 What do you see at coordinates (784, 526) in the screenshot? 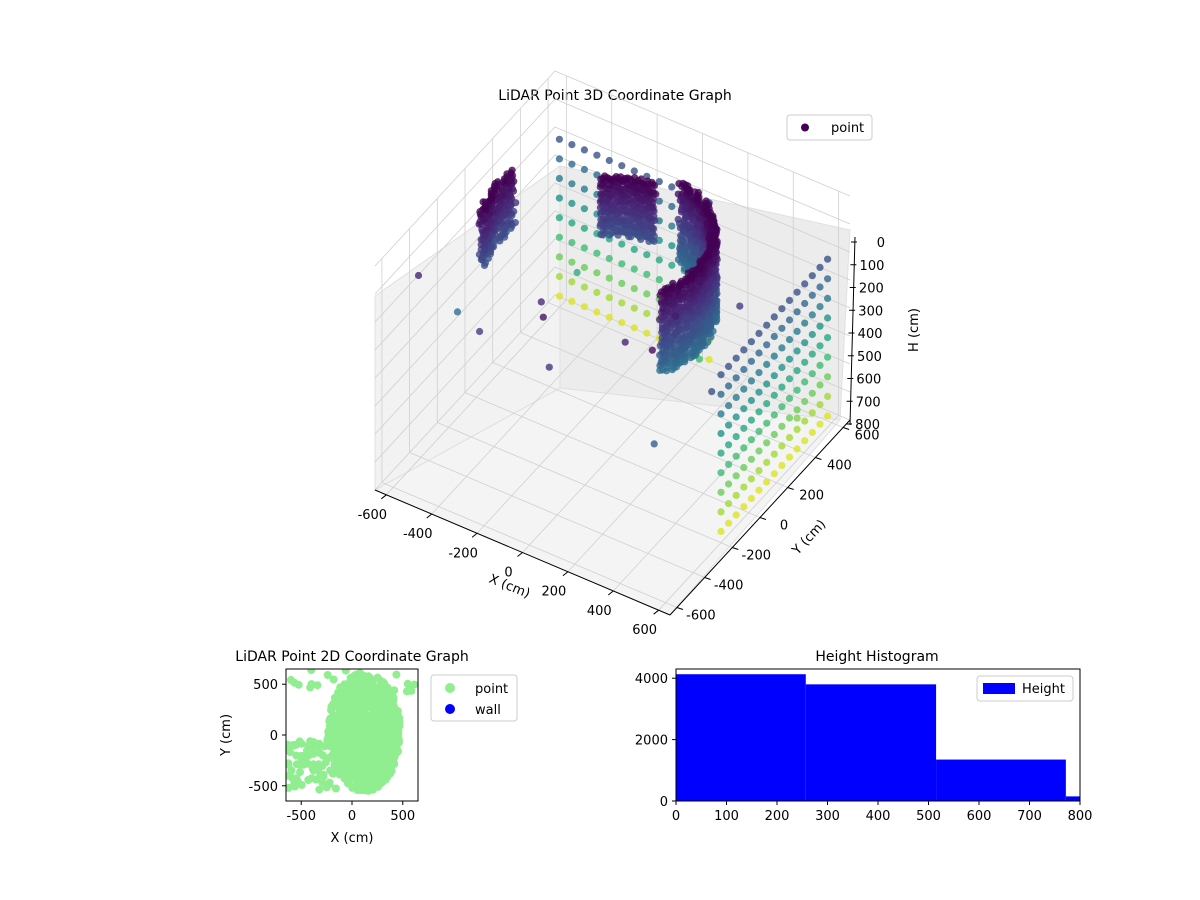
I see `y-tick-label-3d: 0` at bounding box center [784, 526].